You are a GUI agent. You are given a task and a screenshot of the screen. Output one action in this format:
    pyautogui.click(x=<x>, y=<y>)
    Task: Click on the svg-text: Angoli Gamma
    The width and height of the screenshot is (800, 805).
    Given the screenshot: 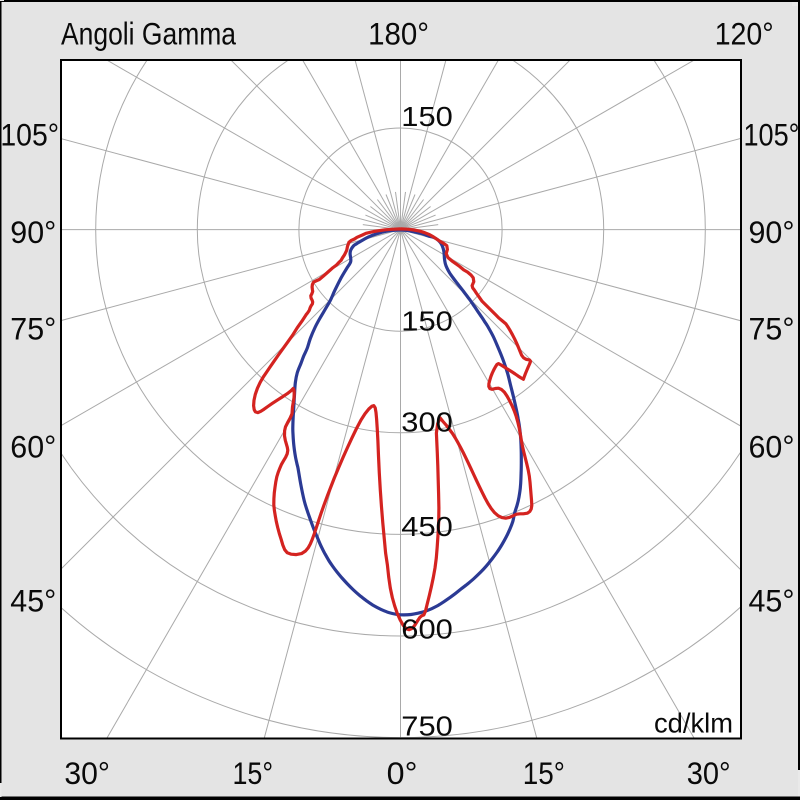 What is the action you would take?
    pyautogui.click(x=148, y=34)
    